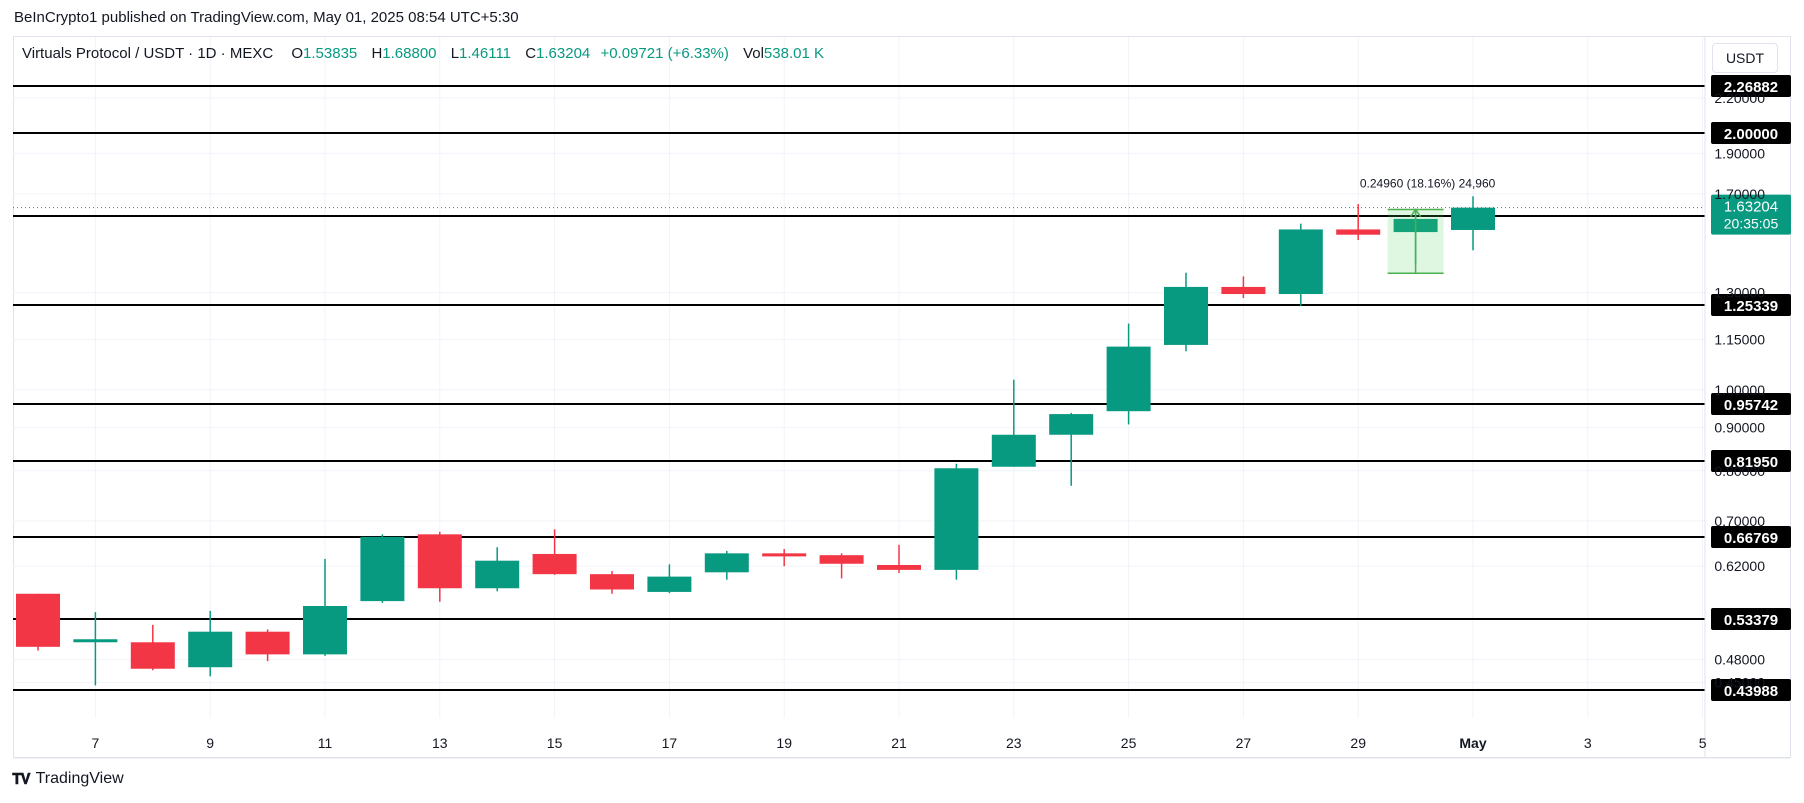  What do you see at coordinates (1703, 743) in the screenshot?
I see `time-tick-label: 5` at bounding box center [1703, 743].